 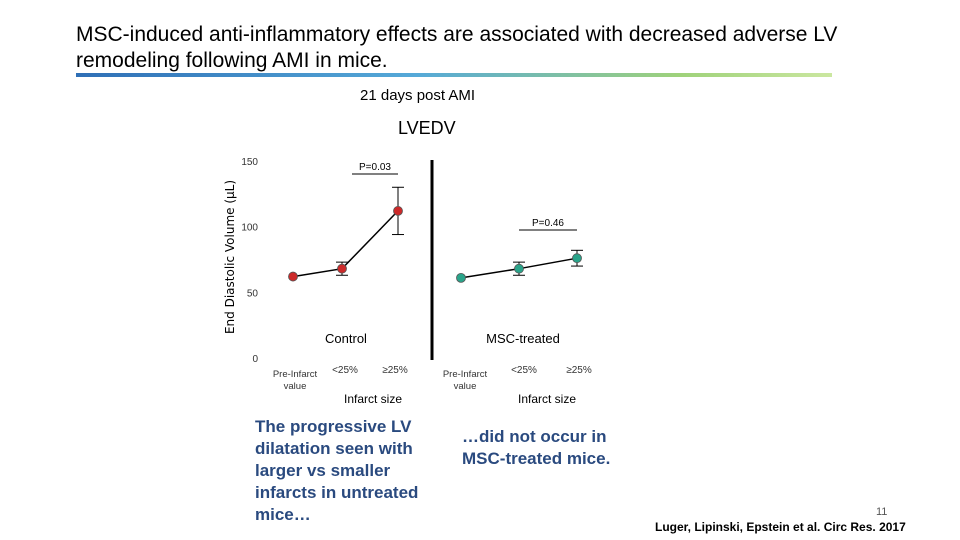 I want to click on y-tick-label: 50, so click(x=253, y=293).